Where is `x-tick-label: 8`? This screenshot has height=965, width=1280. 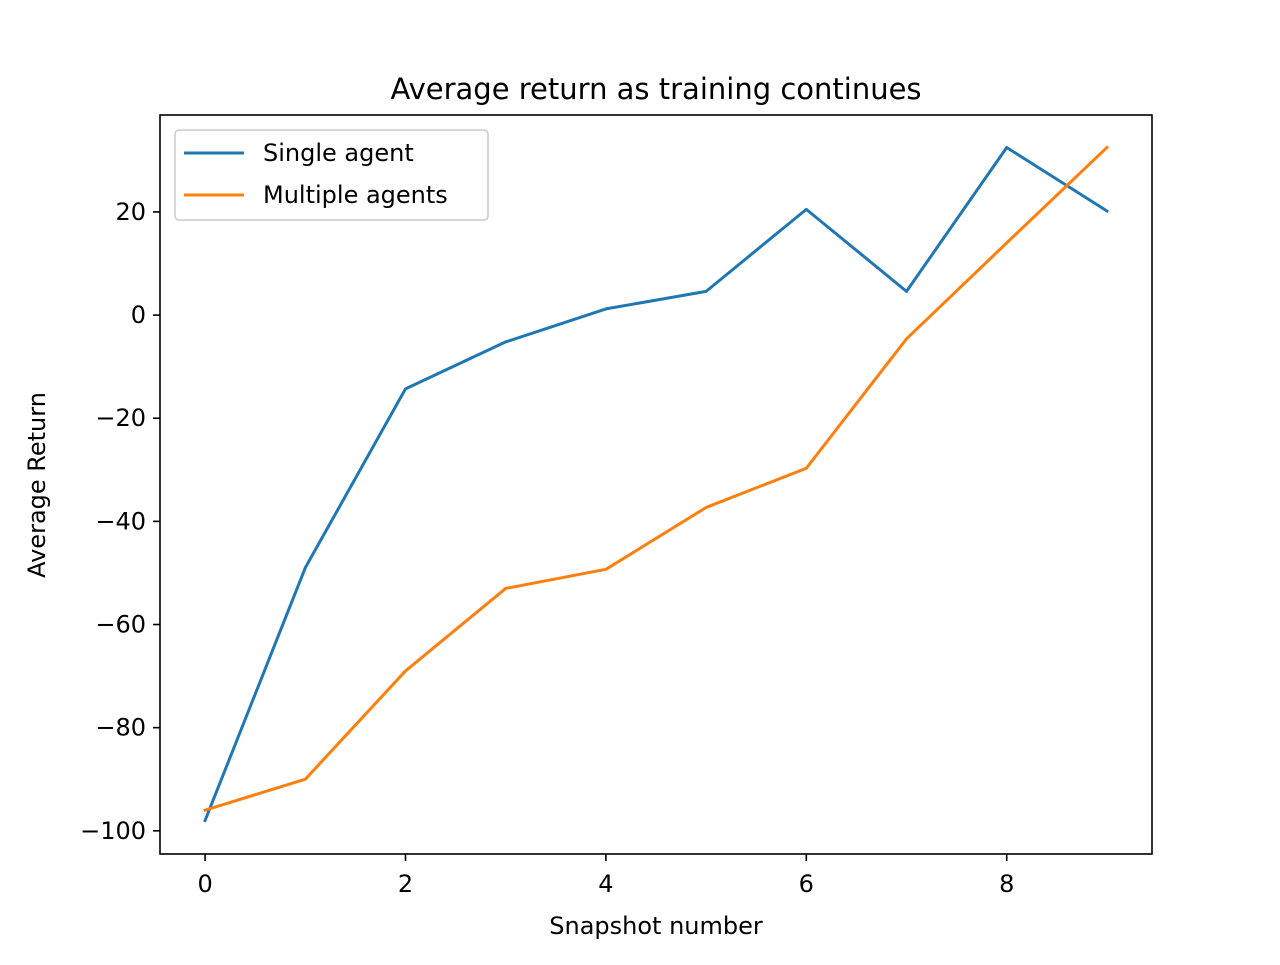 x-tick-label: 8 is located at coordinates (1006, 884).